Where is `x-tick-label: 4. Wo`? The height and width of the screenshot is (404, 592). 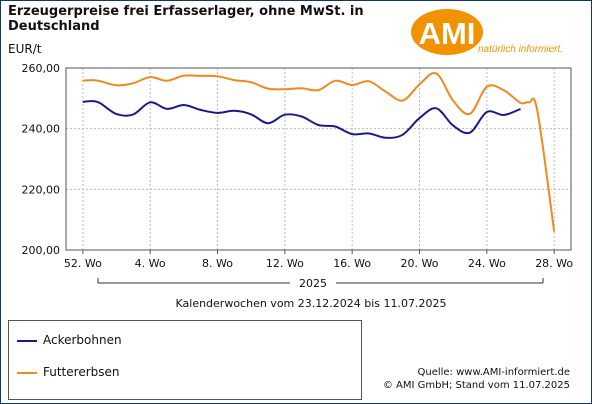
x-tick-label: 4. Wo is located at coordinates (150, 263).